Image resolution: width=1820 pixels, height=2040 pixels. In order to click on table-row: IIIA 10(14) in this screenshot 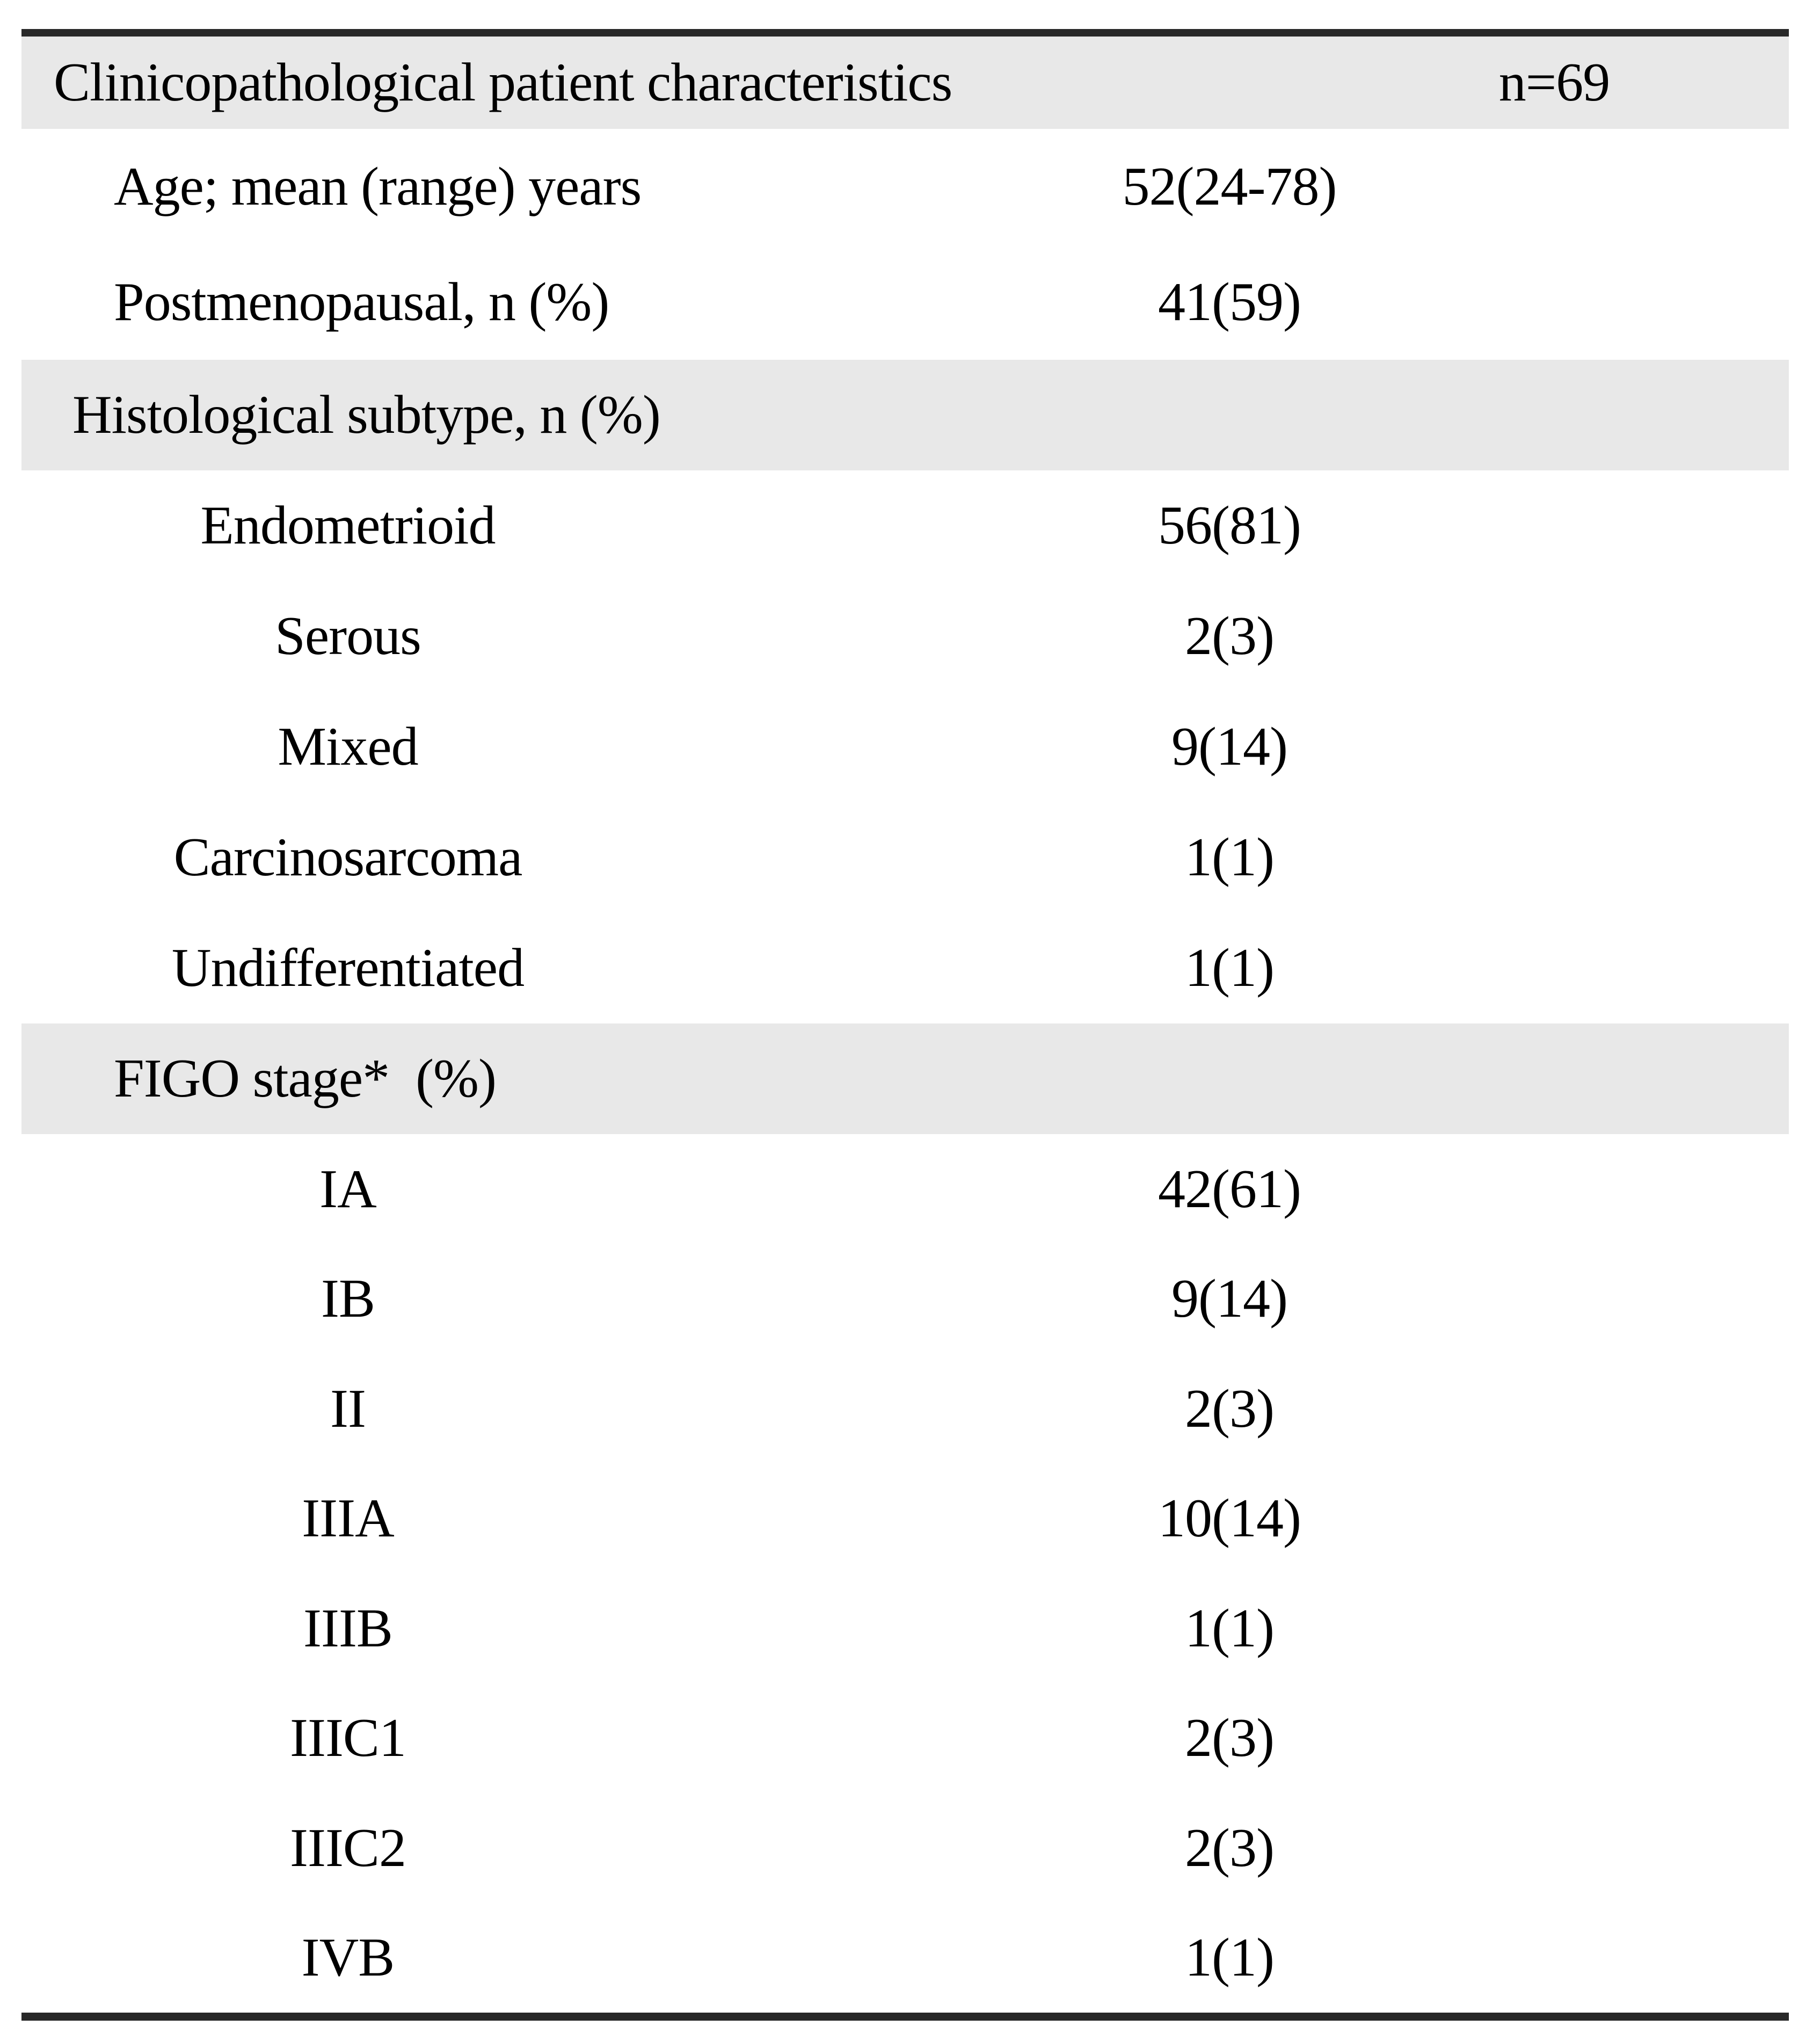, I will do `click(905, 1519)`.